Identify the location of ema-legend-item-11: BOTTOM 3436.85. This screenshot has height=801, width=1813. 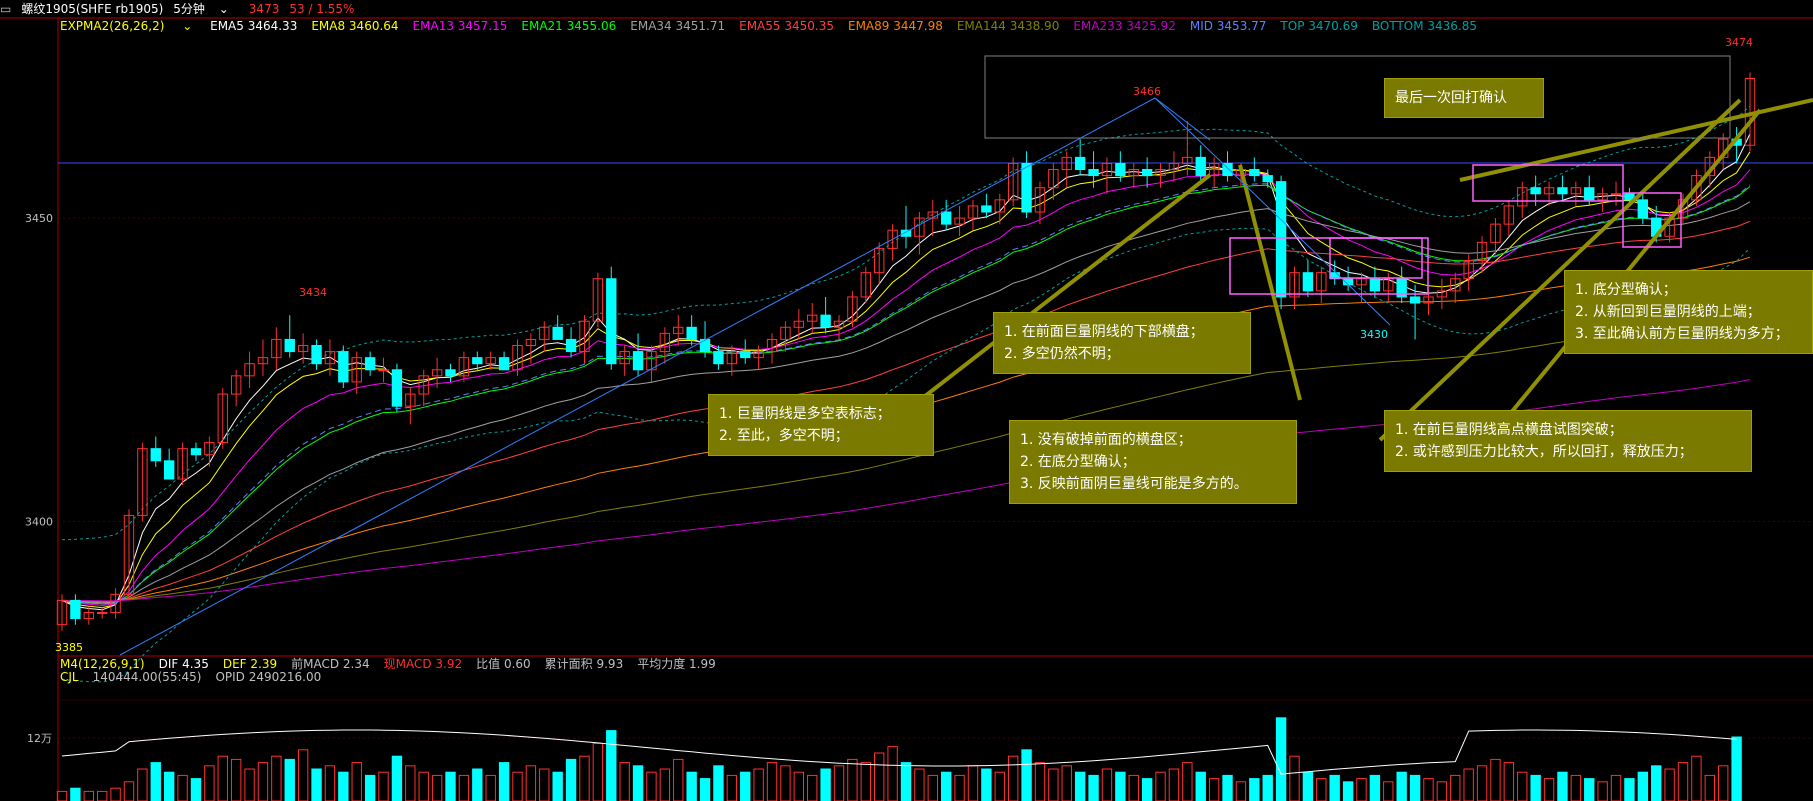
(1424, 26).